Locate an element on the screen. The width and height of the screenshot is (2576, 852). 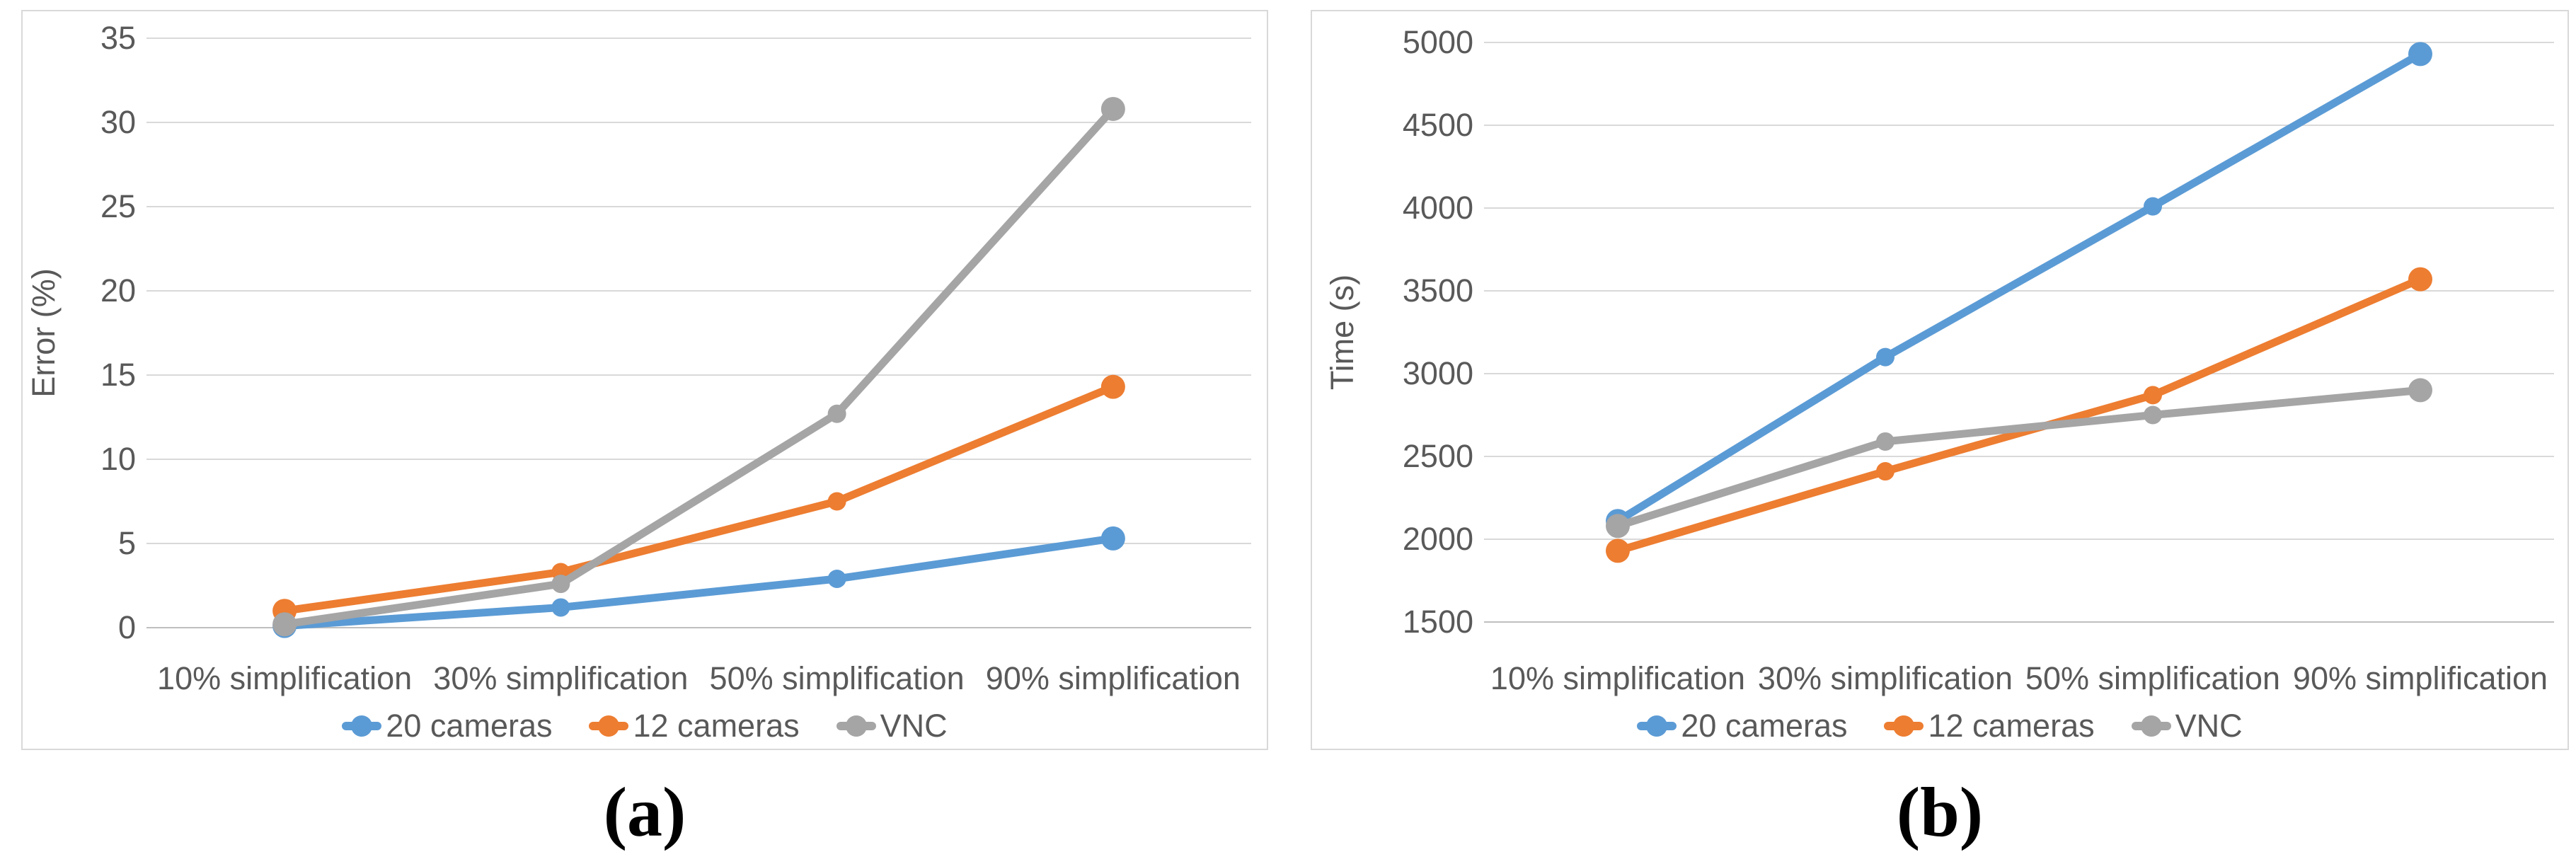
y-tick-label: 3000 is located at coordinates (1438, 373).